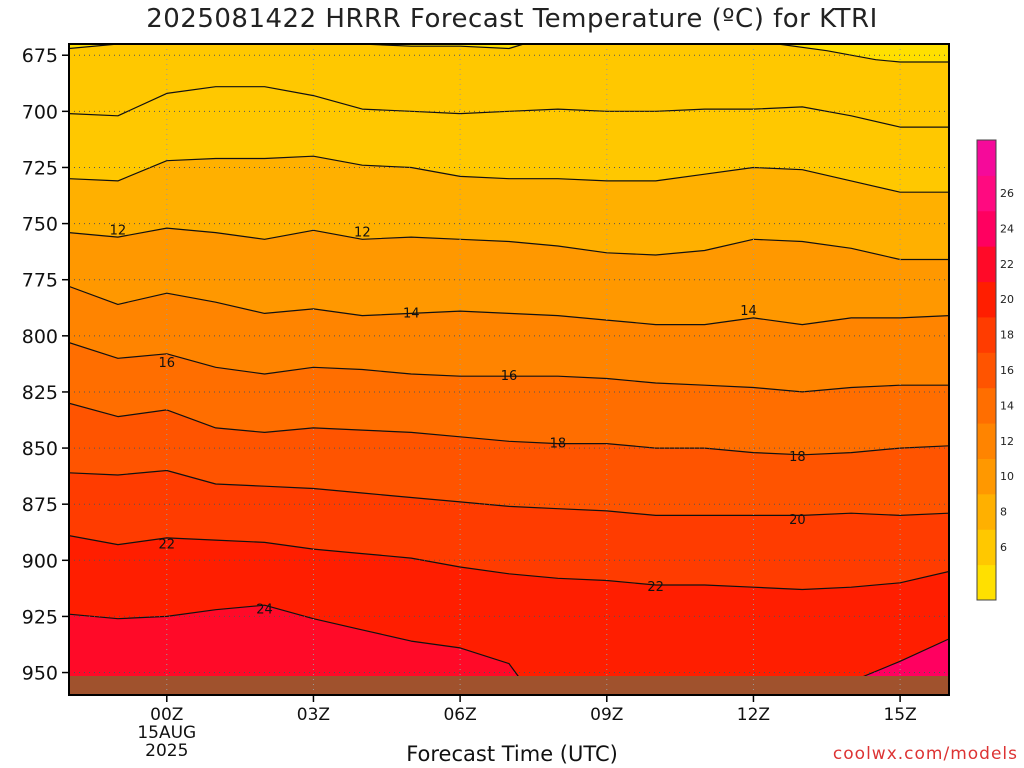 Image resolution: width=1024 pixels, height=768 pixels. What do you see at coordinates (40, 168) in the screenshot?
I see `y-tick-label: 725` at bounding box center [40, 168].